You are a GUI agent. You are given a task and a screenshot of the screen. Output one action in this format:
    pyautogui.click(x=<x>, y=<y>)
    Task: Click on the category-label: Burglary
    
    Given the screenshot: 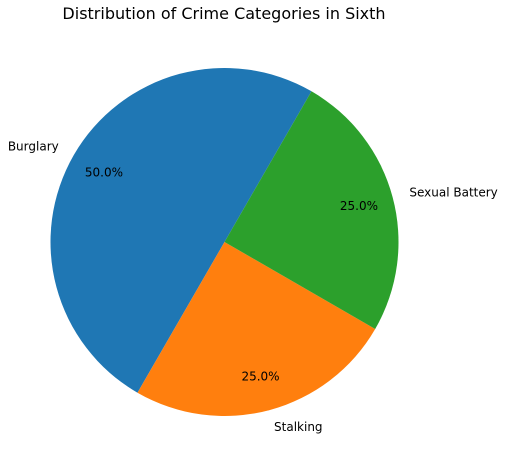 What is the action you would take?
    pyautogui.click(x=33, y=146)
    